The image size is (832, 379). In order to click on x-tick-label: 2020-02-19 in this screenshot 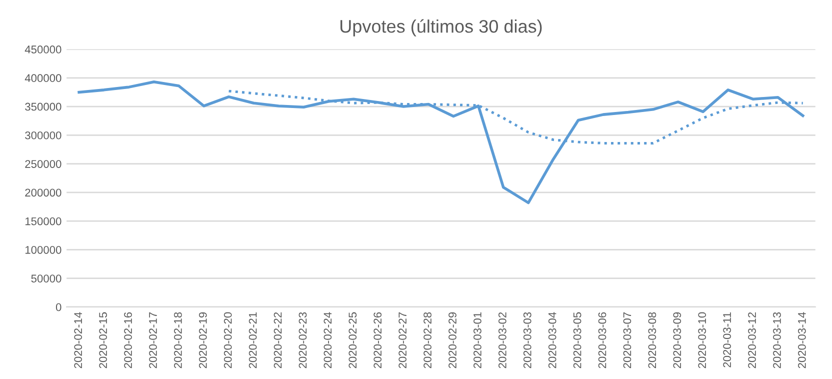, I will do `click(202, 340)`.